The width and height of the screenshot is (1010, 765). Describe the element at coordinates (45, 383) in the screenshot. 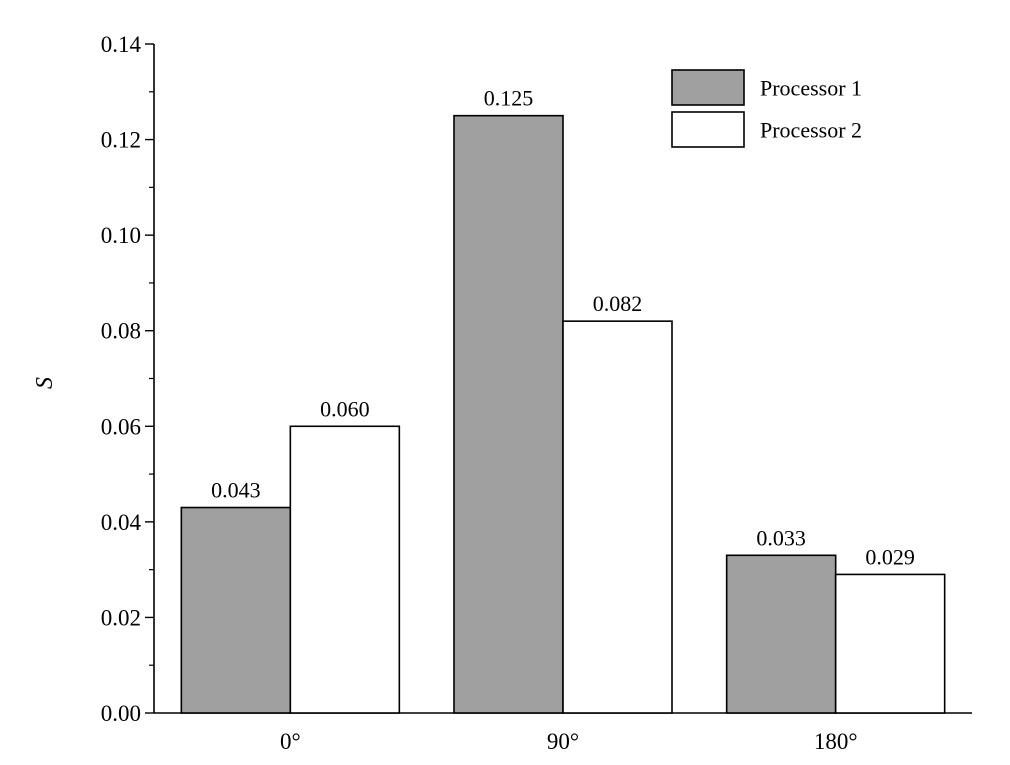

I see `y-axis-label: S` at that location.